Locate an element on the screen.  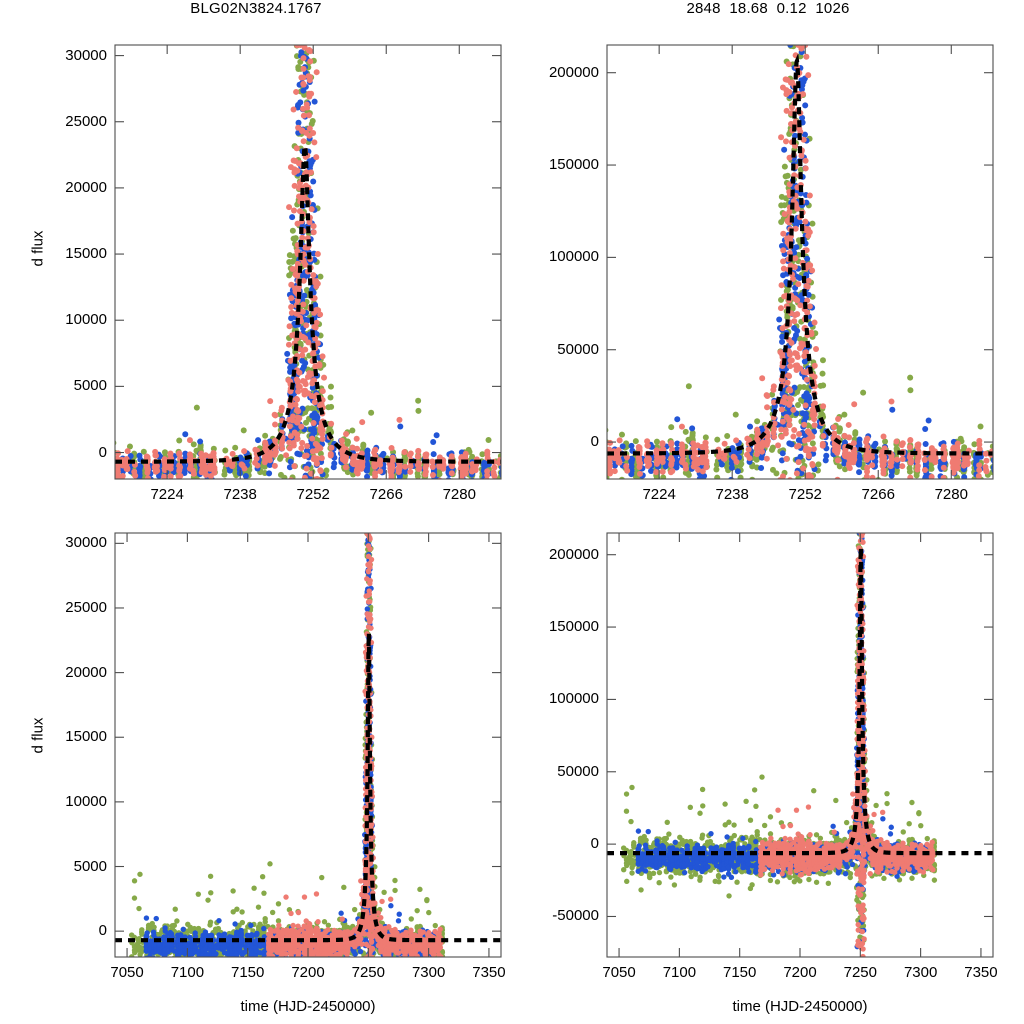
y-tick-label: 50000 is located at coordinates (578, 349).